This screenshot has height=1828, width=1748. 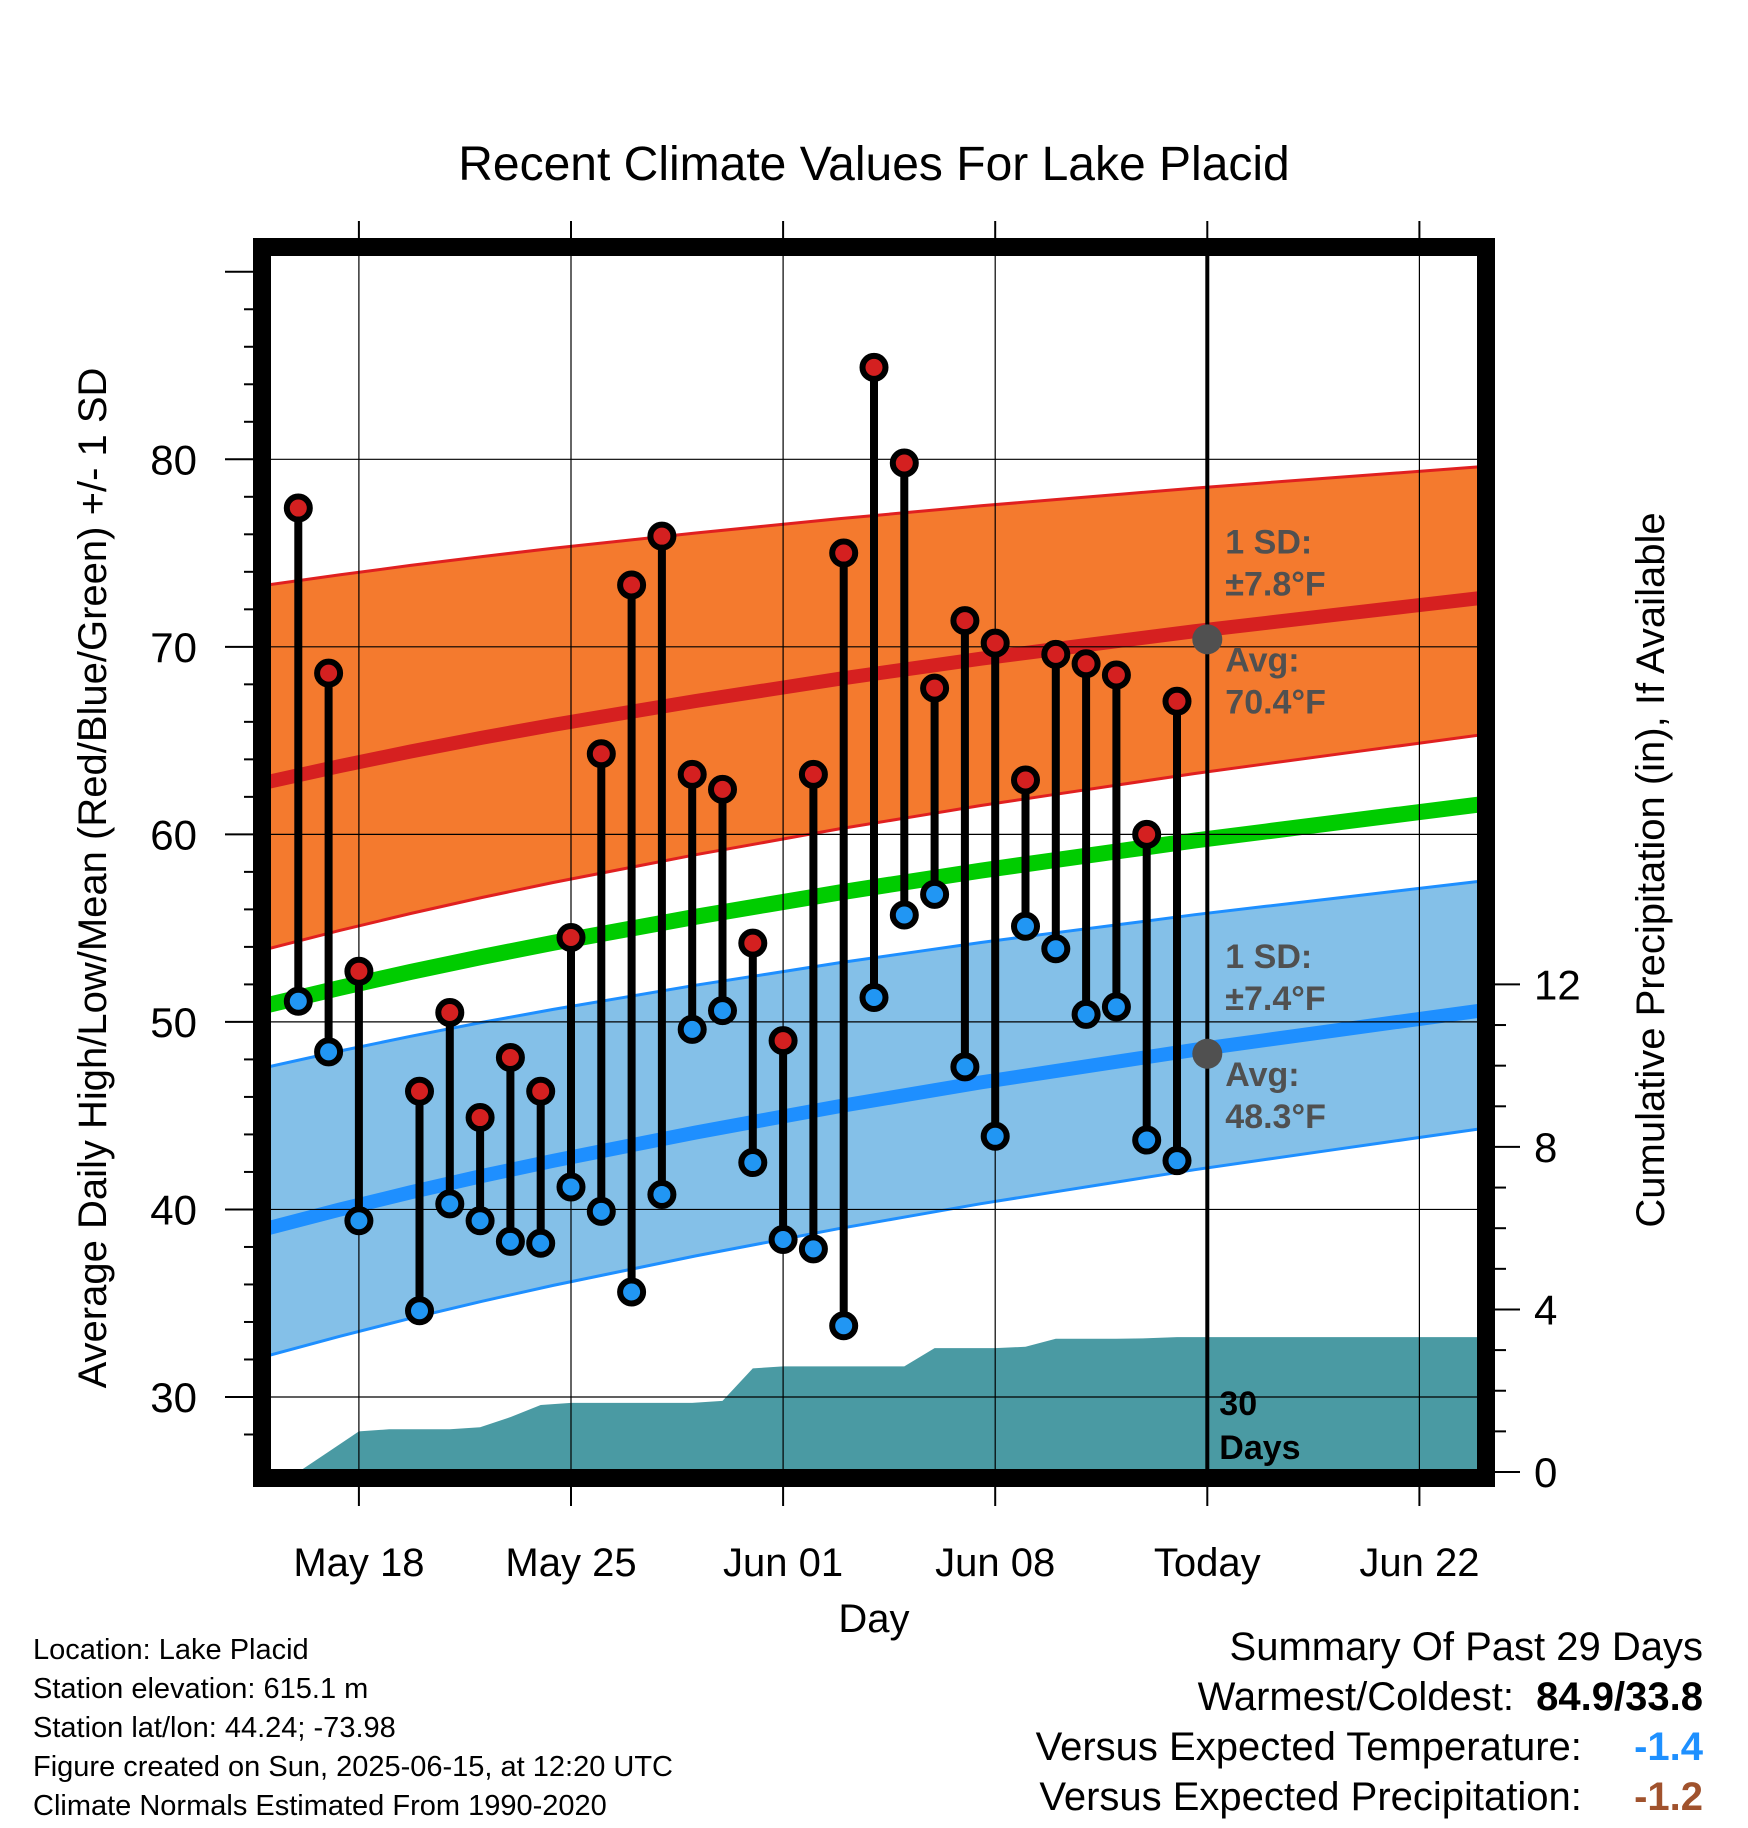 What do you see at coordinates (214, 1728) in the screenshot?
I see `footer-latlon: Station lat/lon: 44.24; -73.98` at bounding box center [214, 1728].